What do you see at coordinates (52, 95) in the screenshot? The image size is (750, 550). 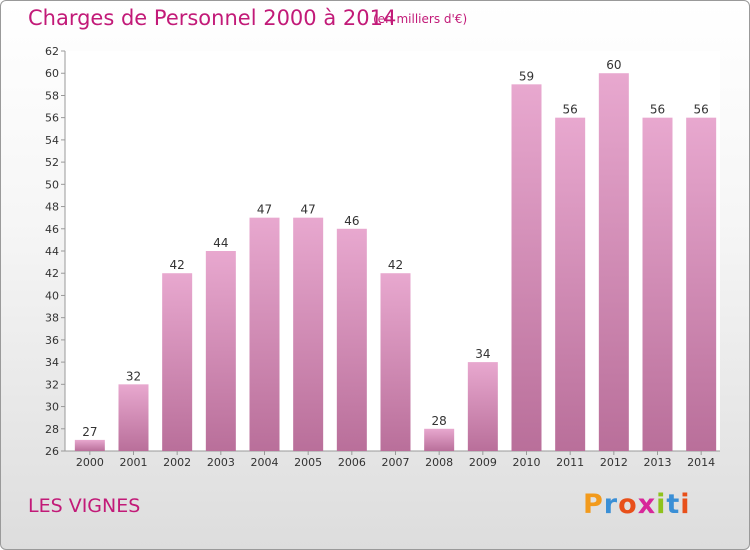 I see `y-tick-label: 58` at bounding box center [52, 95].